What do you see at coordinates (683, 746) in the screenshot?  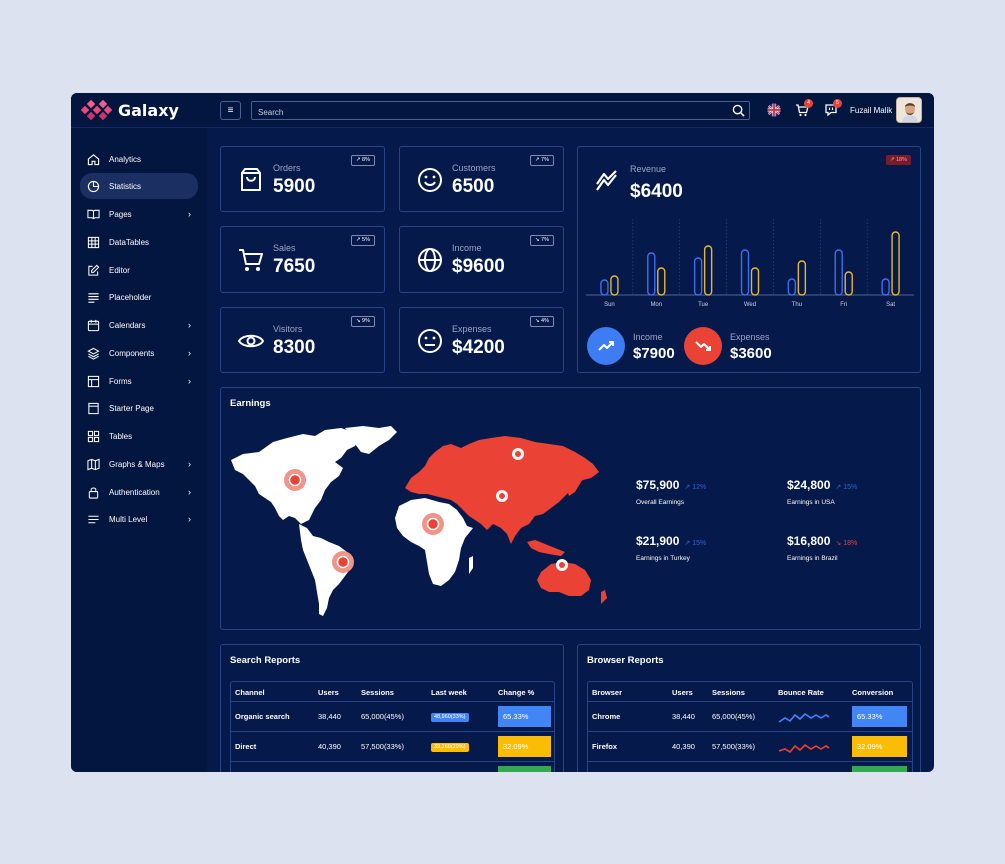 I see `users-cell: 40,390` at bounding box center [683, 746].